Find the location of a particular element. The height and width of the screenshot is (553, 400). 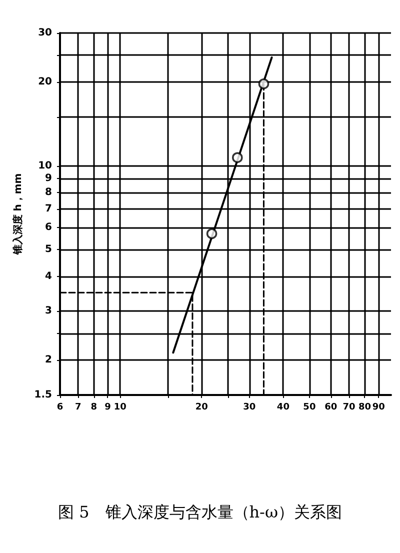

y-tick-label: 30 is located at coordinates (45, 33).